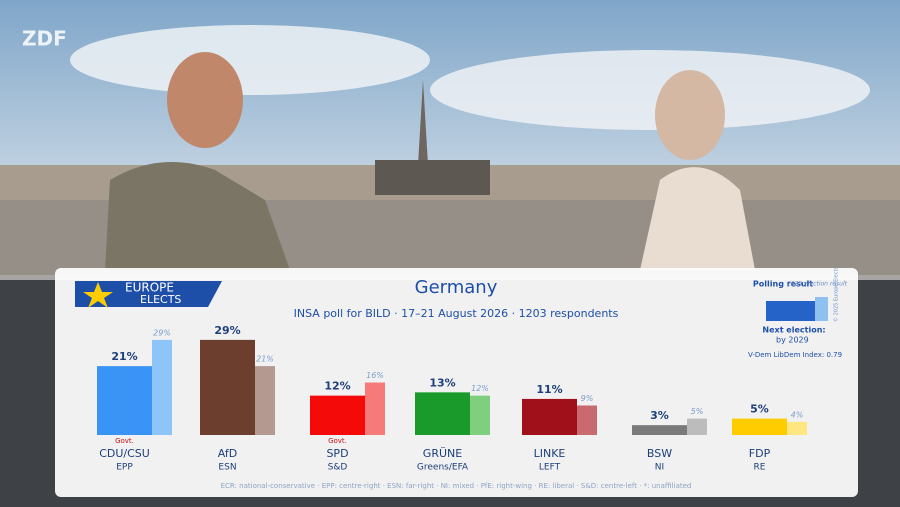 This screenshot has width=900, height=507. I want to click on value-label-election: 29%, so click(162, 332).